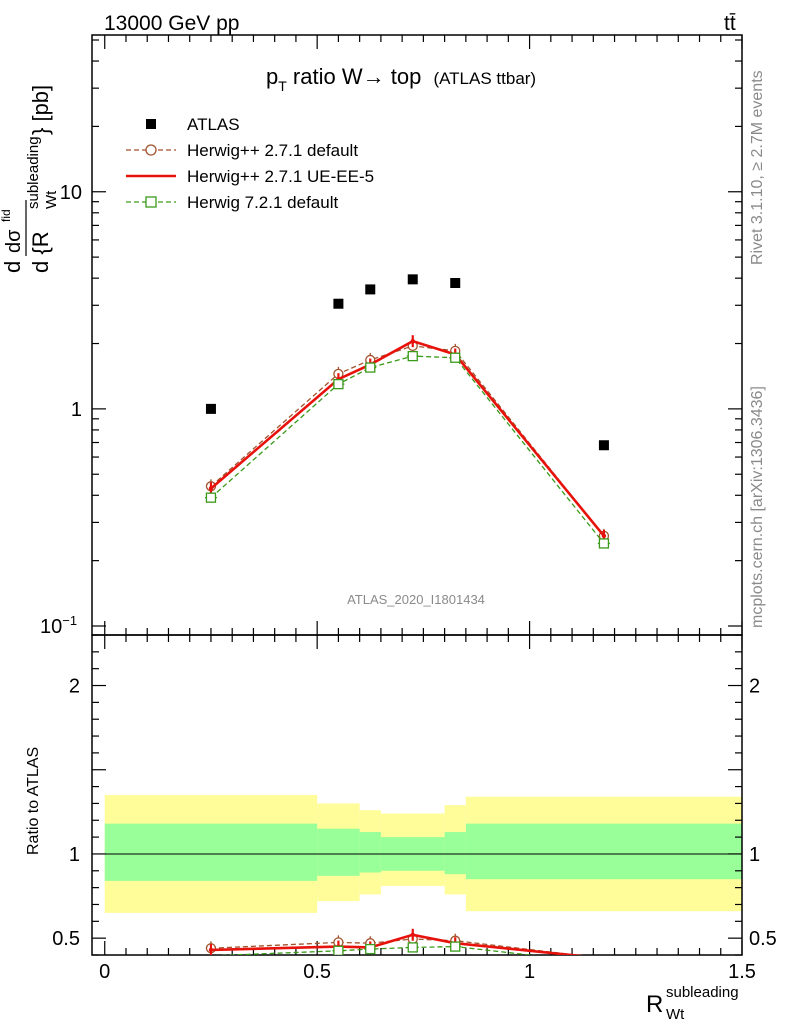 This screenshot has height=1024, width=786. Describe the element at coordinates (754, 855) in the screenshot. I see `ratio-y-tick-label-right: 1` at that location.